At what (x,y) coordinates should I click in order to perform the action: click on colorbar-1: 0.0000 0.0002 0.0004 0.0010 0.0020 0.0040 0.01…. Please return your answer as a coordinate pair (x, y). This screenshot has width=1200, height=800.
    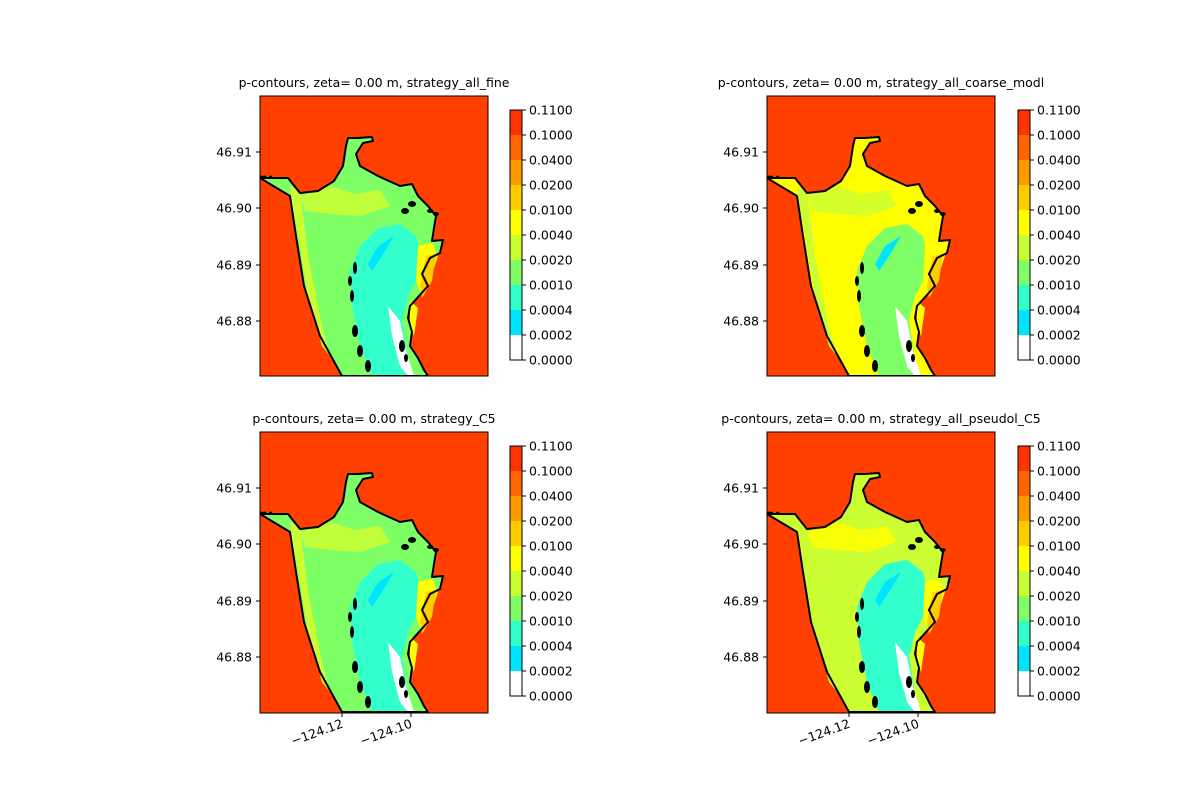
    Looking at the image, I should click on (541, 235).